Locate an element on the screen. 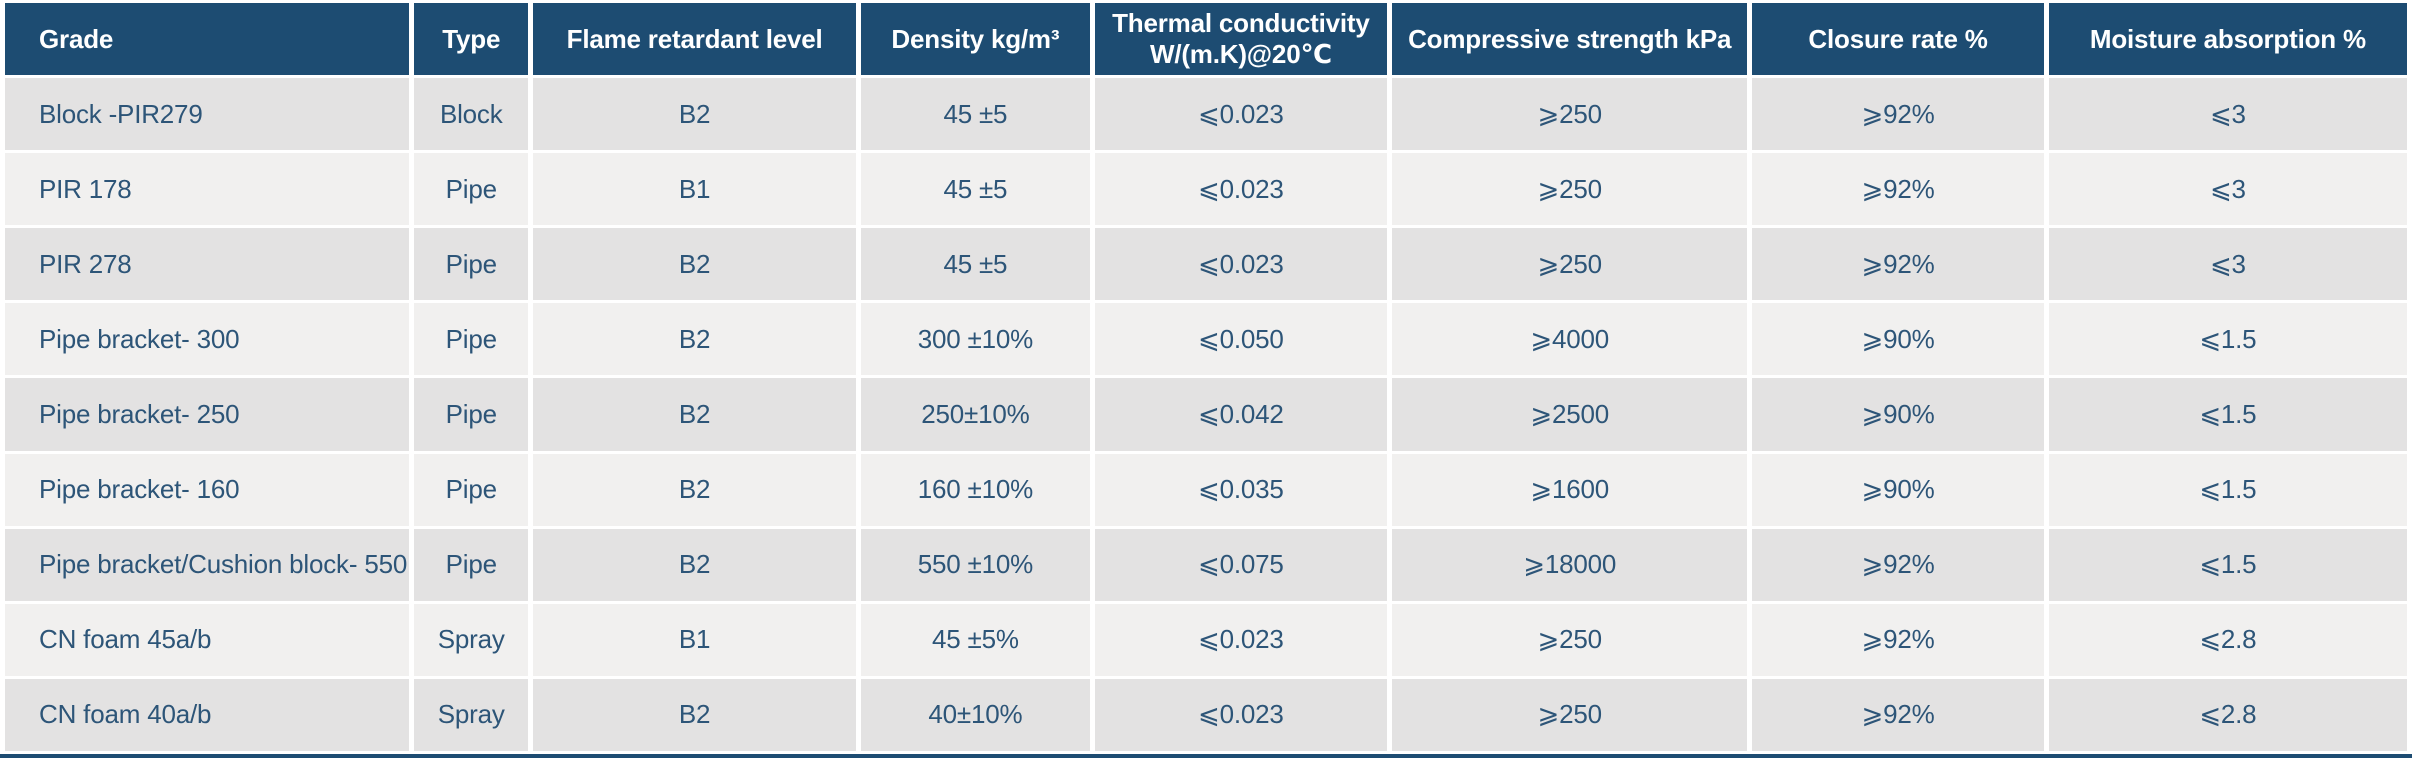 This screenshot has height=762, width=2412. cell-grade: PIR 278 is located at coordinates (207, 264).